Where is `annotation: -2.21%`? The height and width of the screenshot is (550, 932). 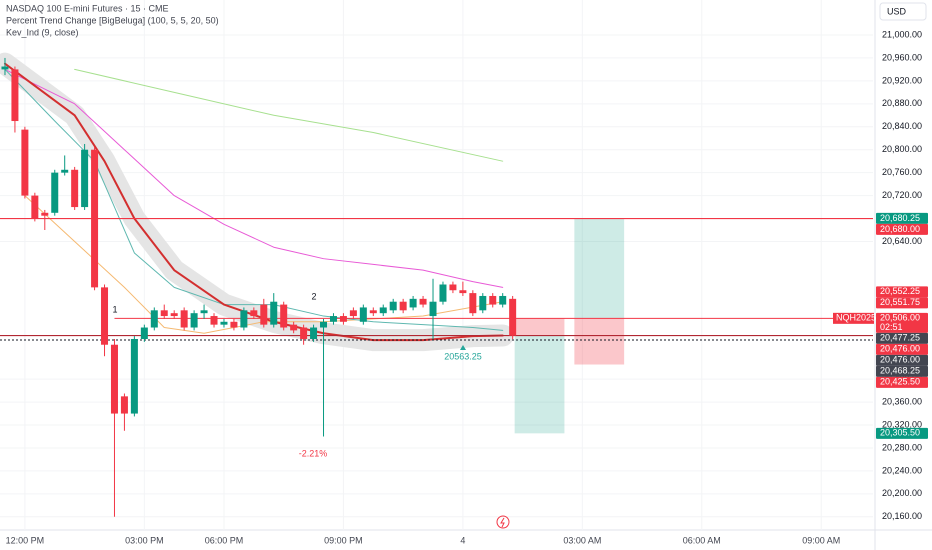
annotation: -2.21% is located at coordinates (313, 453).